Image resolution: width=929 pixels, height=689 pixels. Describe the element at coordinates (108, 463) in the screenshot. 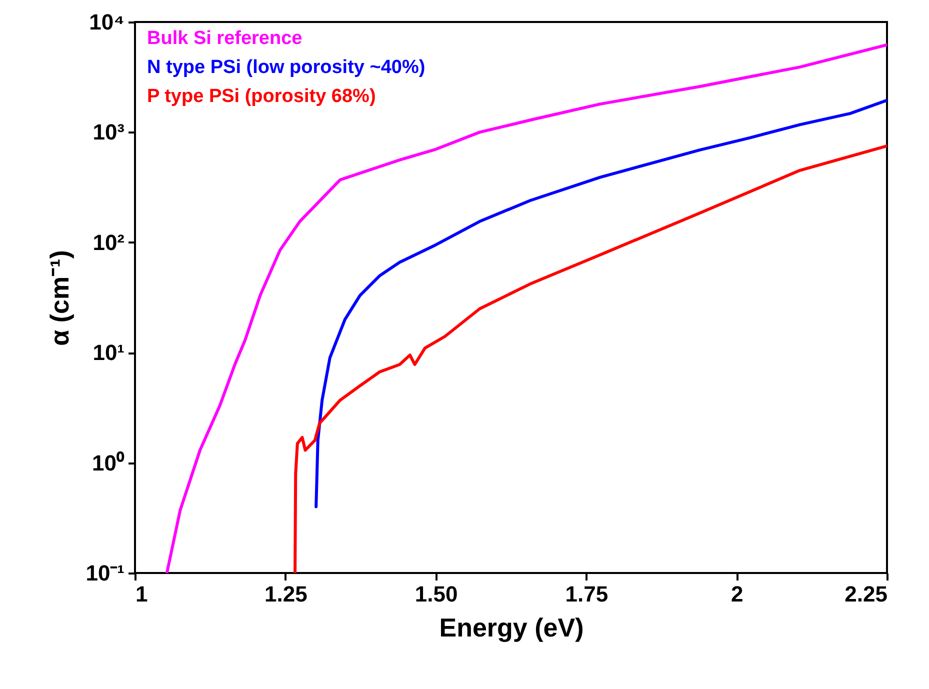

I see `y-tick-label: 10⁰` at that location.